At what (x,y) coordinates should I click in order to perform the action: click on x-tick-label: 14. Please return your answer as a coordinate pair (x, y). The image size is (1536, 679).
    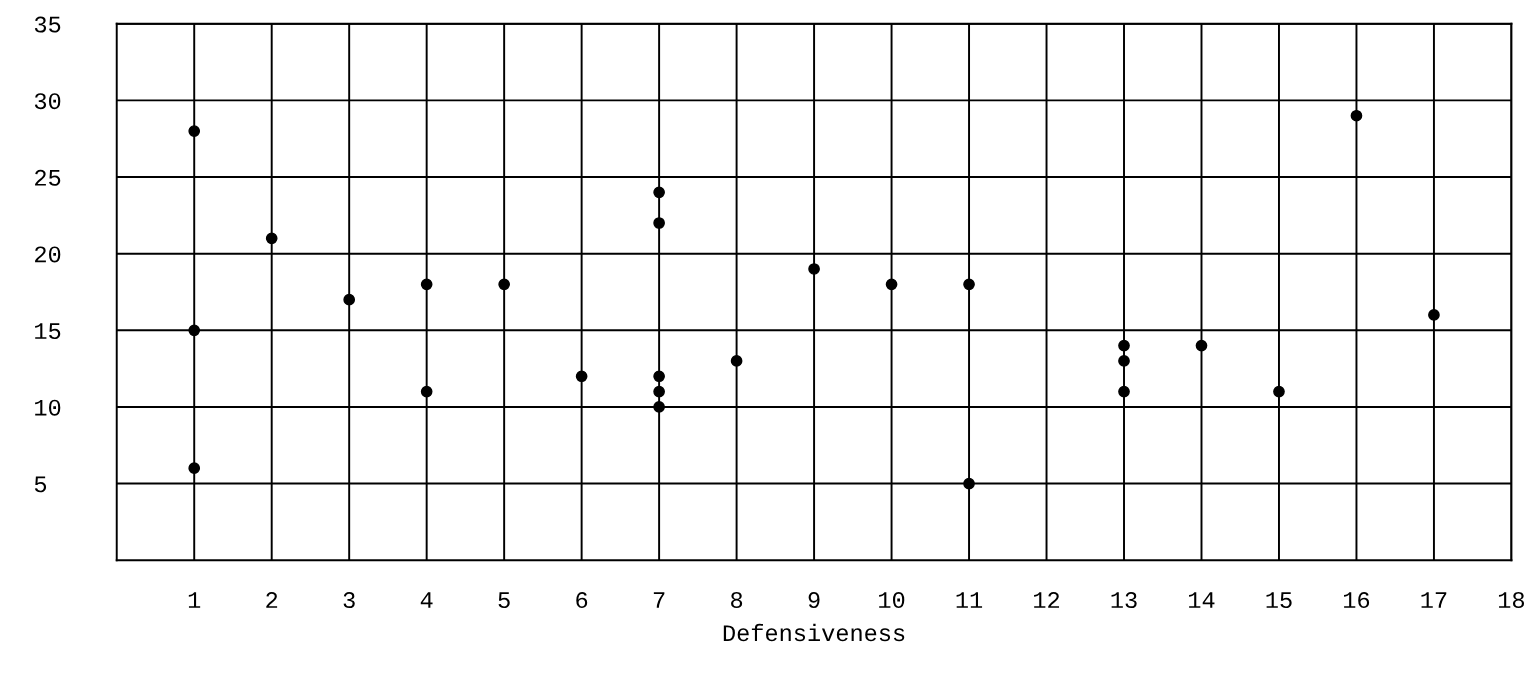
    Looking at the image, I should click on (1202, 600).